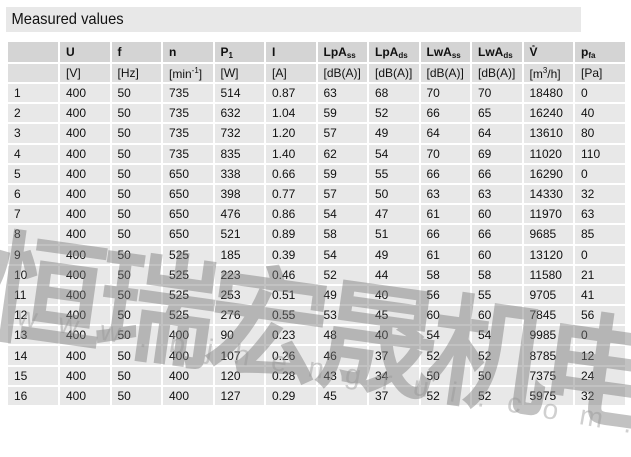  Describe the element at coordinates (33, 355) in the screenshot. I see `table-cell: 14` at that location.